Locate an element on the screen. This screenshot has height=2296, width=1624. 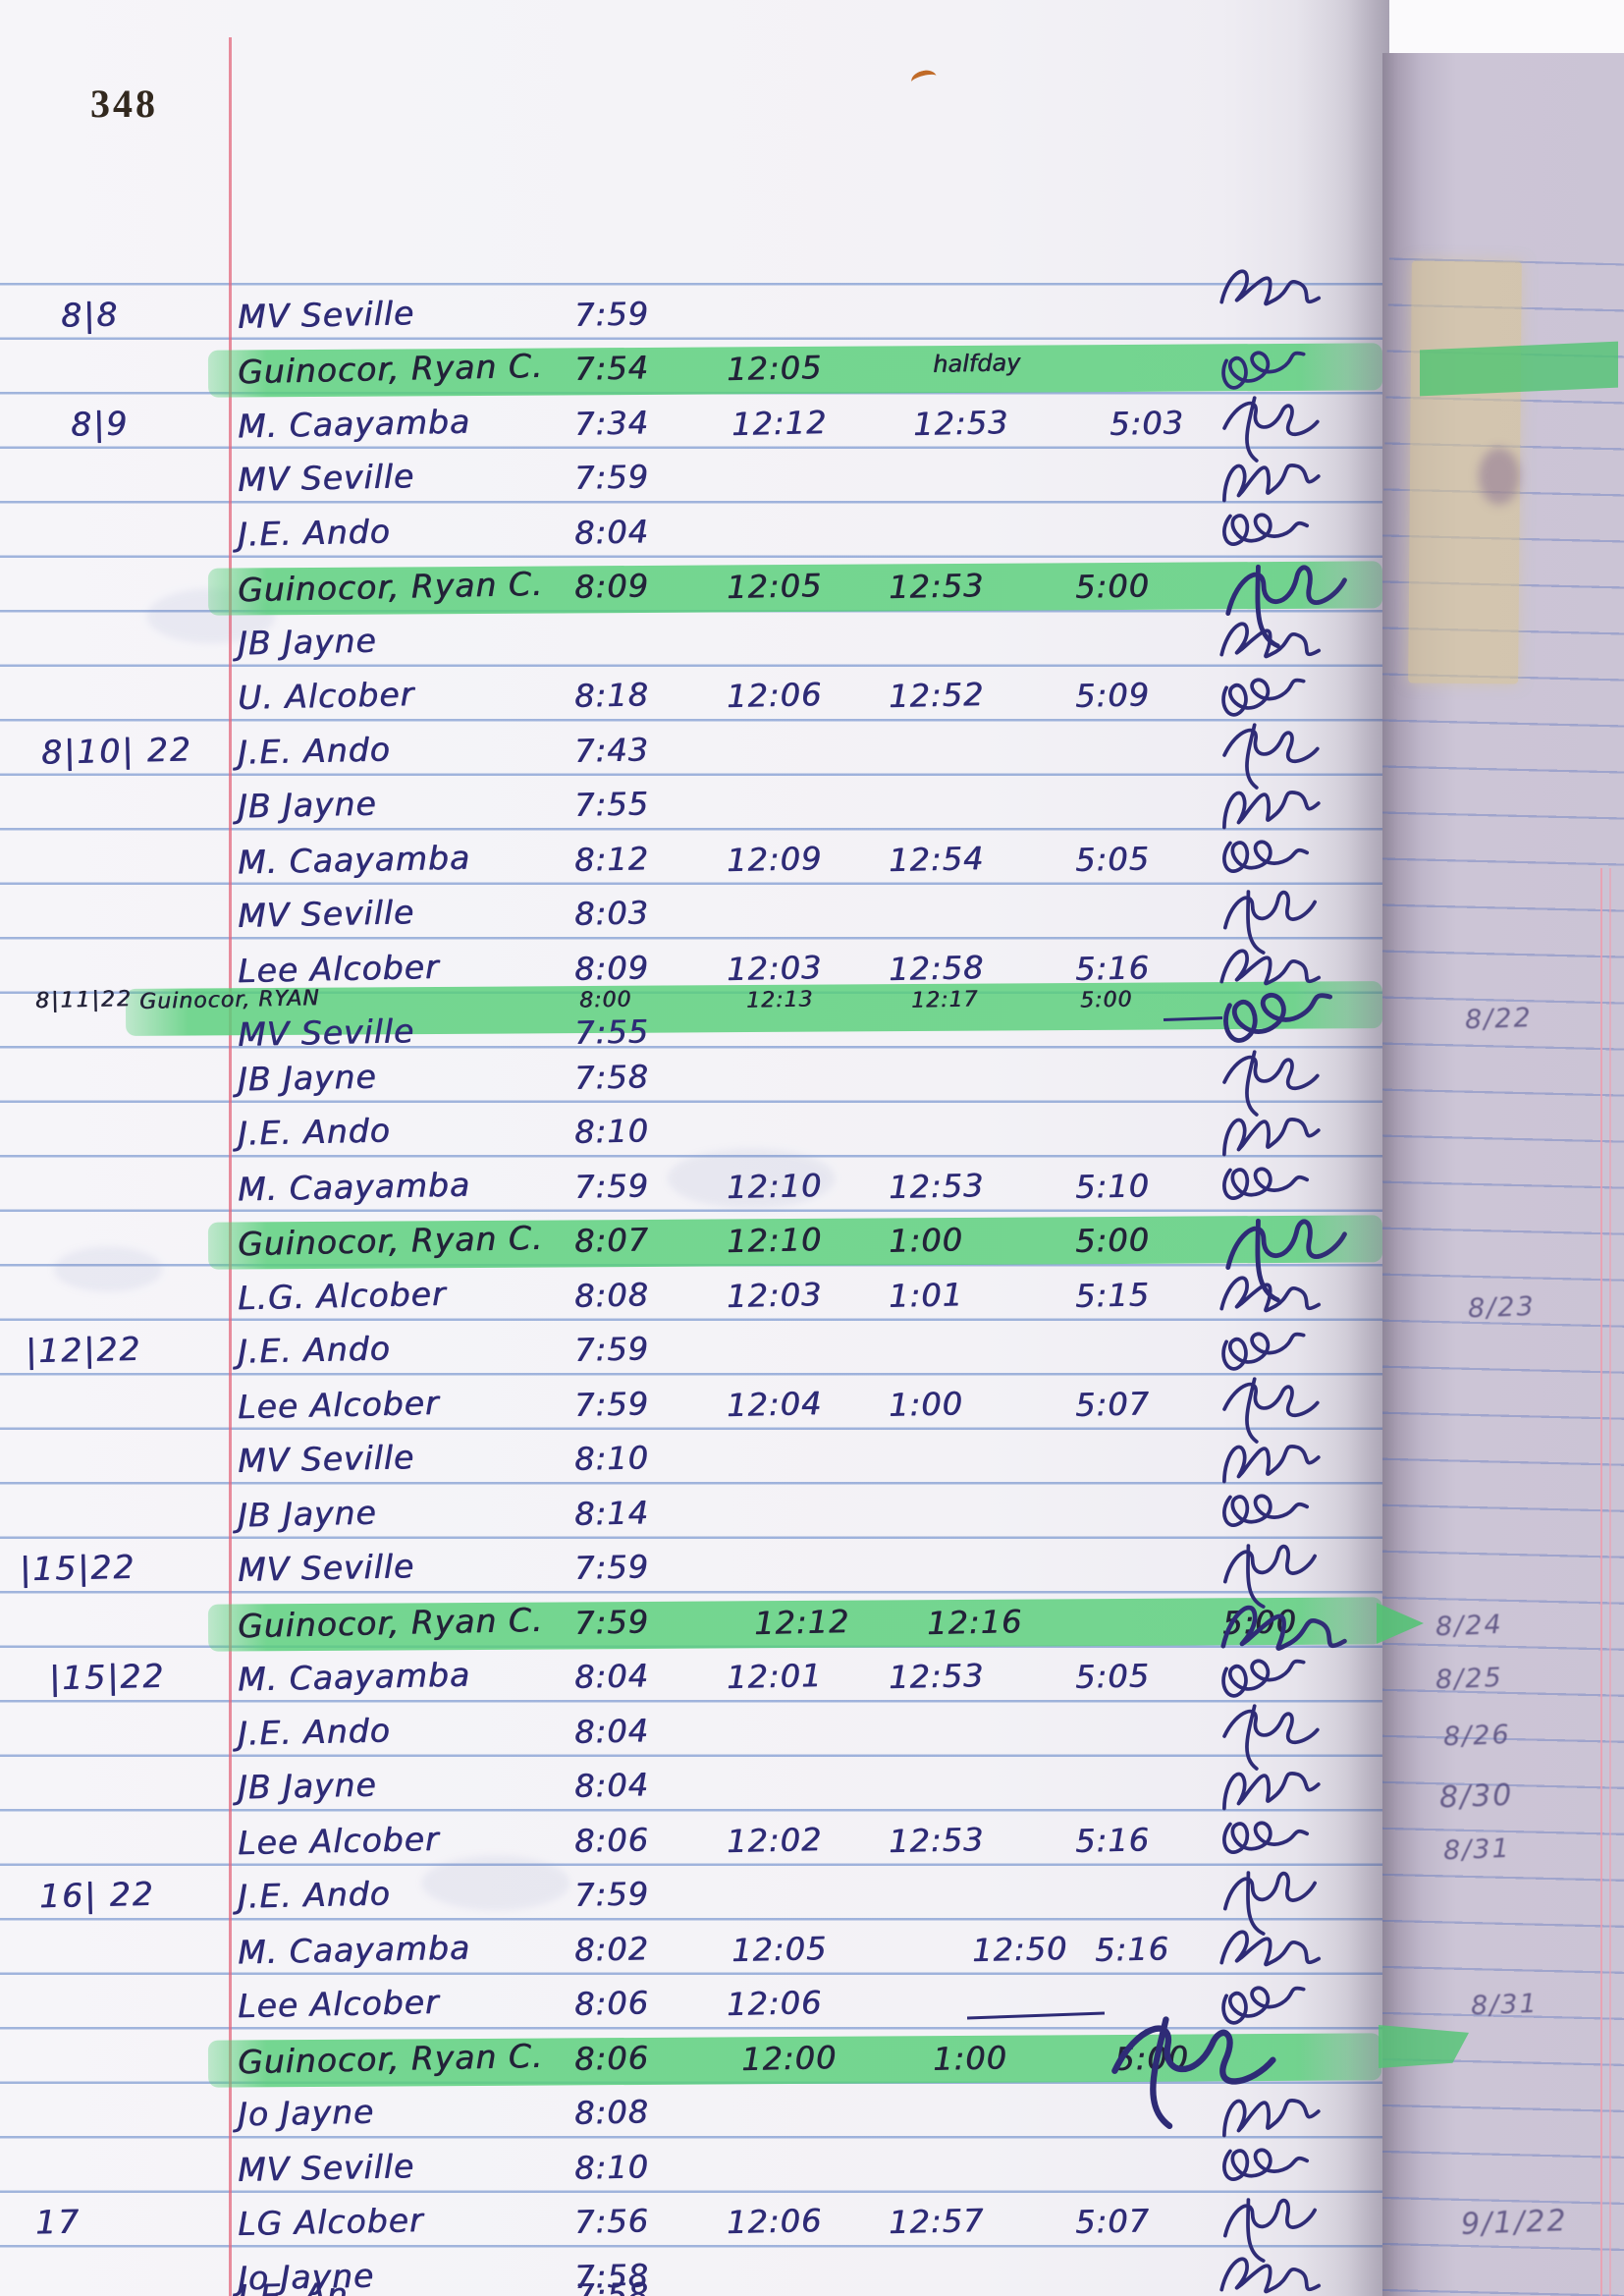
time-entry: 12:04 is located at coordinates (774, 1404).